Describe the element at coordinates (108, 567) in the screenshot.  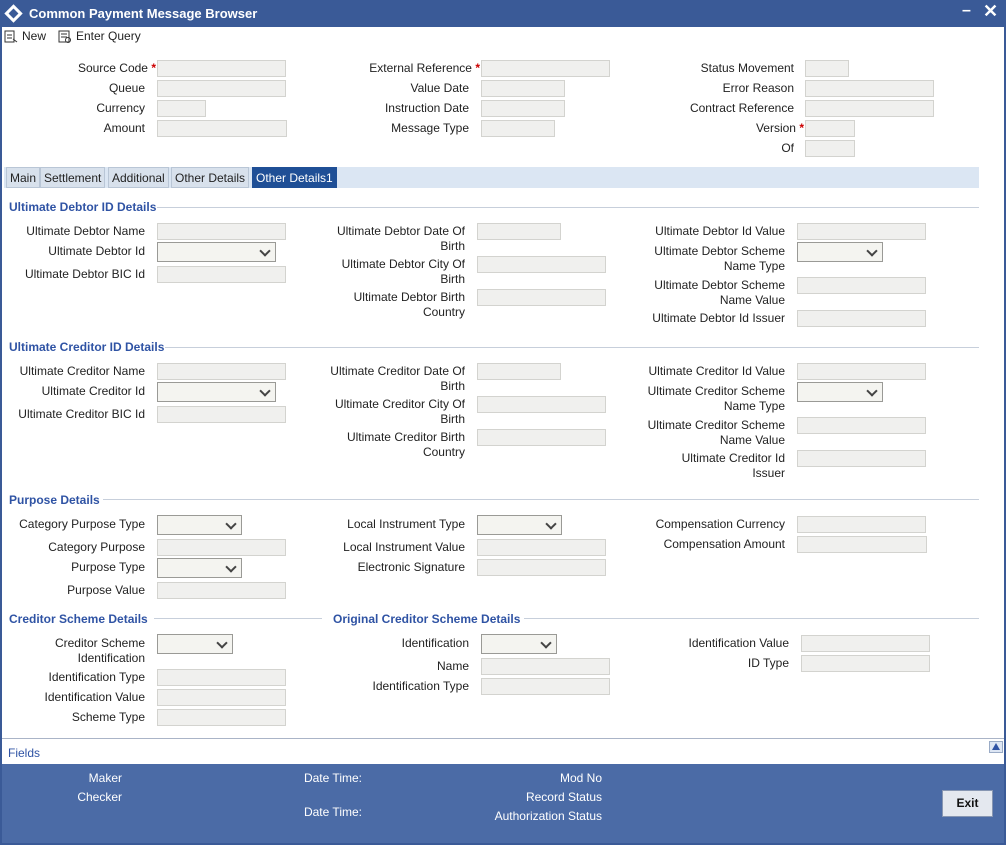
I see `purpose-type-label: Purpose Type` at that location.